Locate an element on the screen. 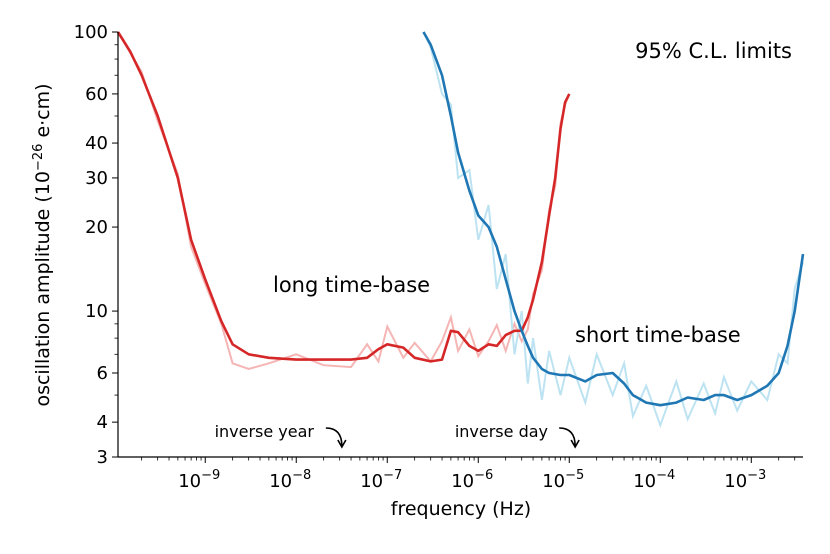 The height and width of the screenshot is (554, 830). inverse-year-arrow is located at coordinates (336, 438).